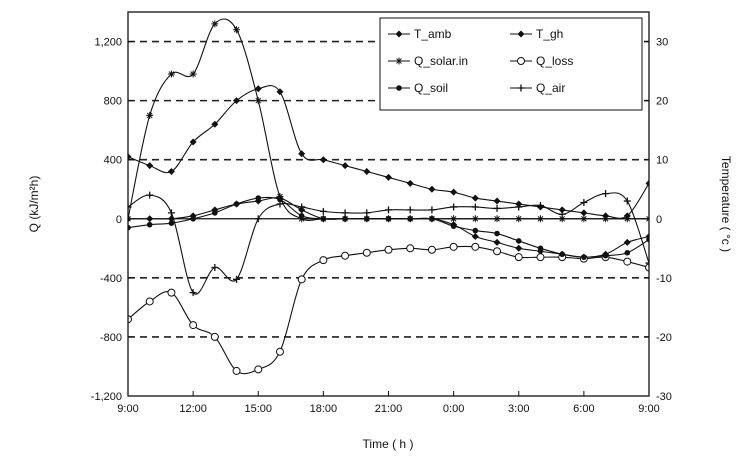  What do you see at coordinates (662, 102) in the screenshot?
I see `y-right-tick-label: 20` at bounding box center [662, 102].